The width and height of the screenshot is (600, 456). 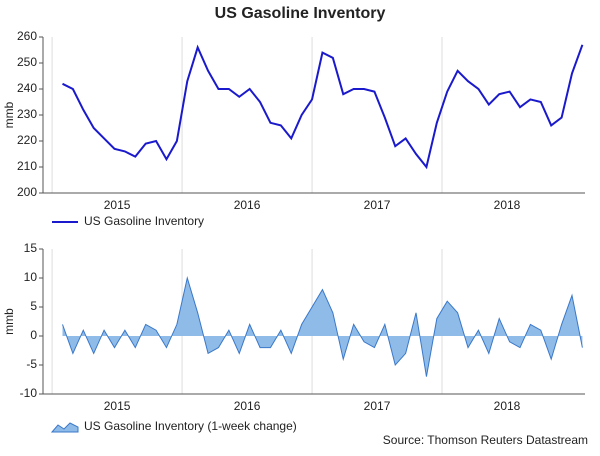 I want to click on legend-label: US Gasoline Inventory, so click(x=144, y=221).